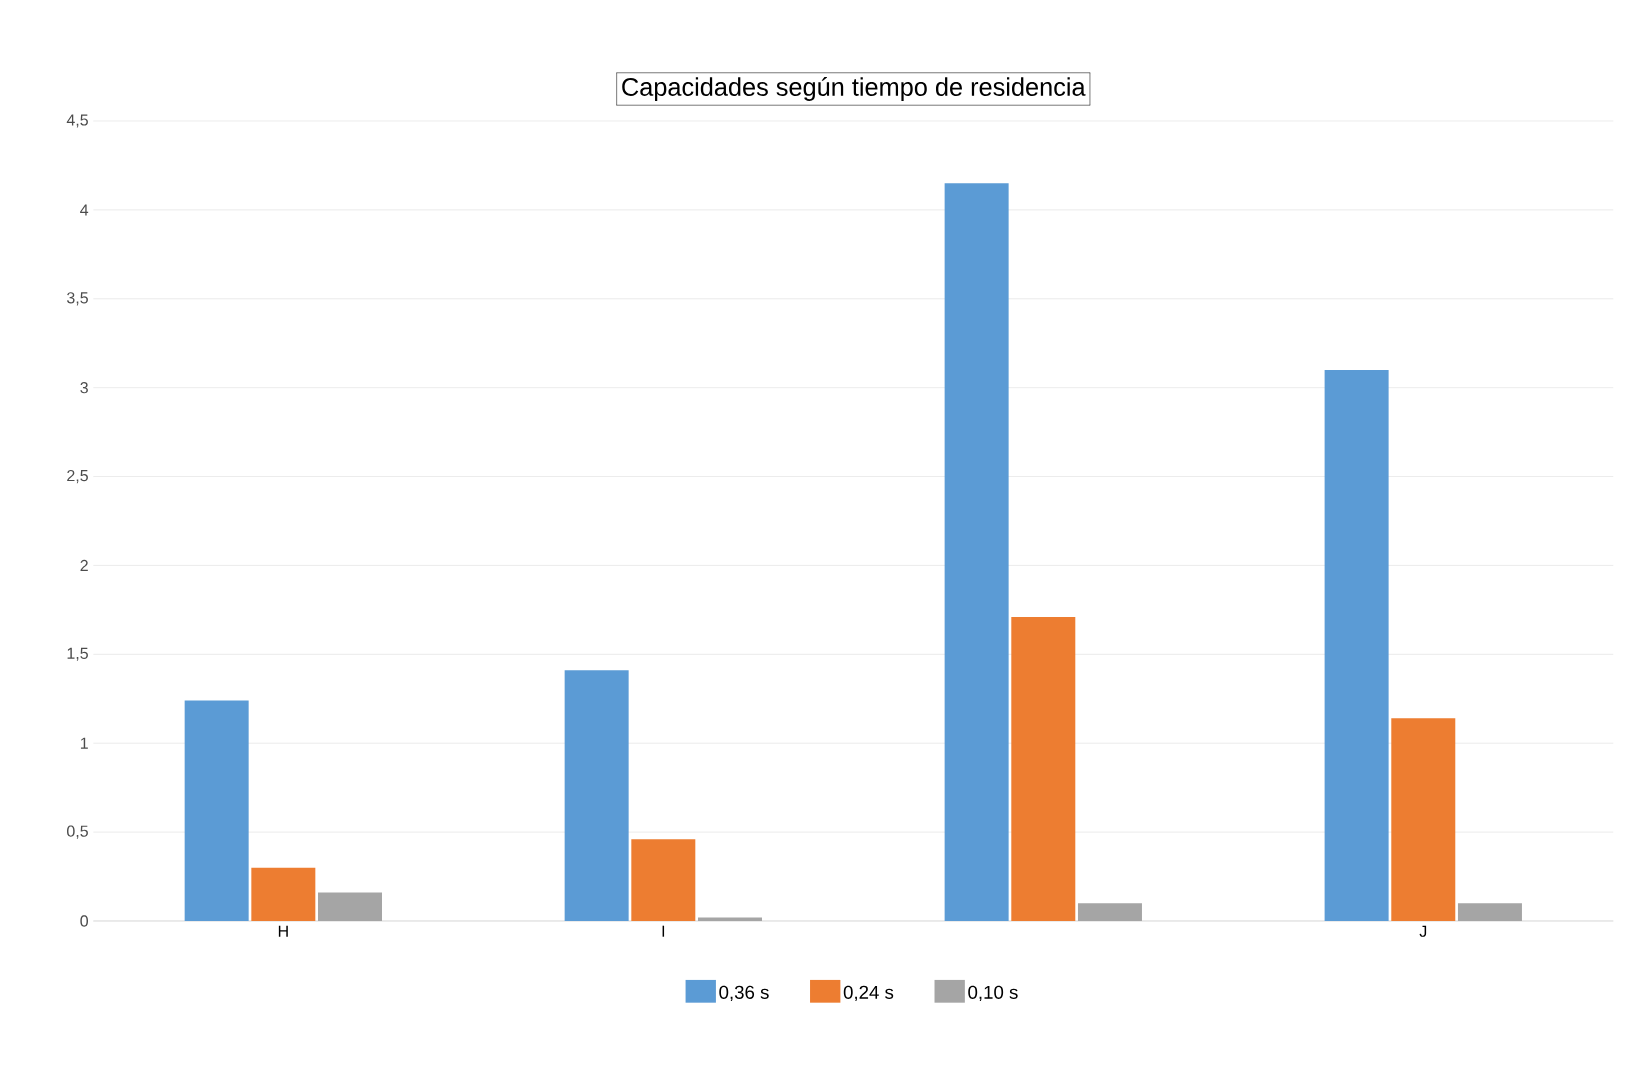 This screenshot has height=1081, width=1650. I want to click on y-tick-label: 3,5, so click(77, 299).